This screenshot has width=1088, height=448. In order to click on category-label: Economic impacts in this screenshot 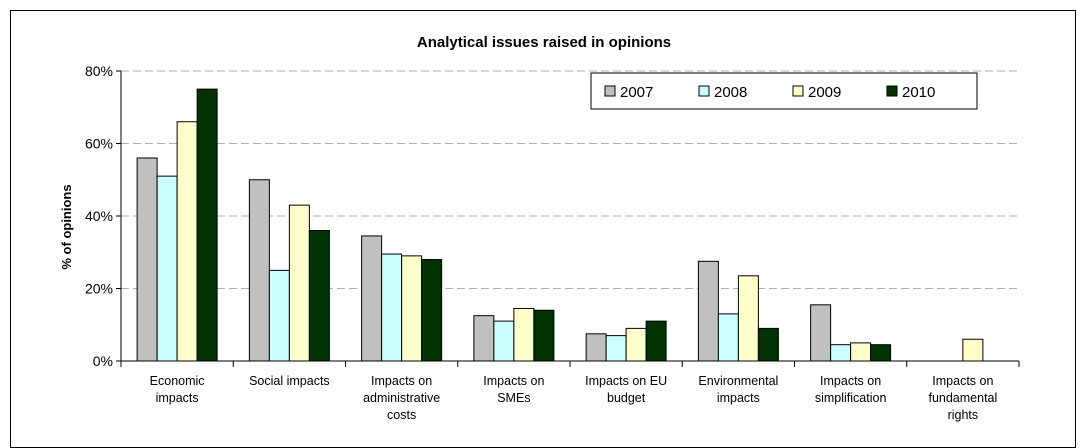, I will do `click(177, 389)`.